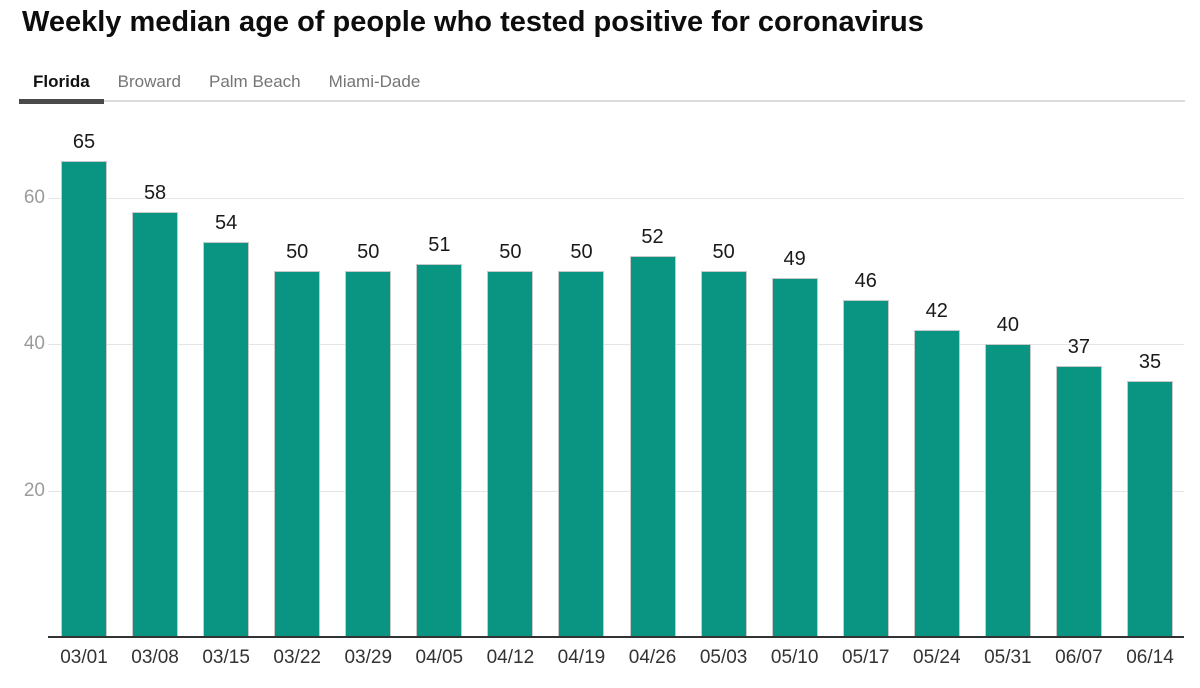 The height and width of the screenshot is (688, 1200). What do you see at coordinates (616, 637) in the screenshot?
I see `x-axis-line` at bounding box center [616, 637].